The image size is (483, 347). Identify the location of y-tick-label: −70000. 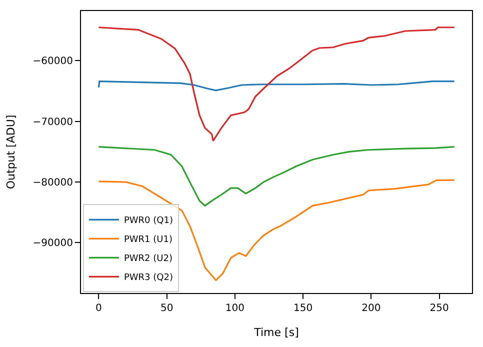
(52, 122).